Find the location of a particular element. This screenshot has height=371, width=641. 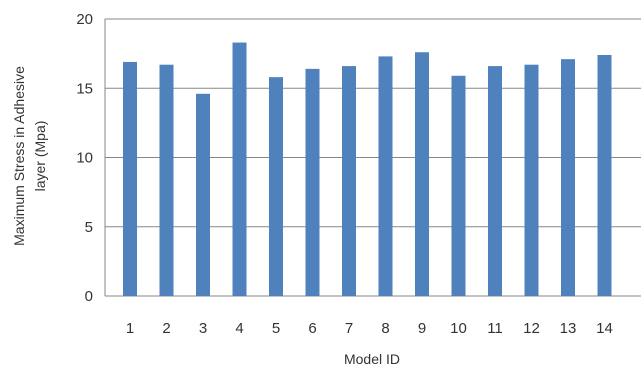

x-tick-label: 10 is located at coordinates (458, 328).